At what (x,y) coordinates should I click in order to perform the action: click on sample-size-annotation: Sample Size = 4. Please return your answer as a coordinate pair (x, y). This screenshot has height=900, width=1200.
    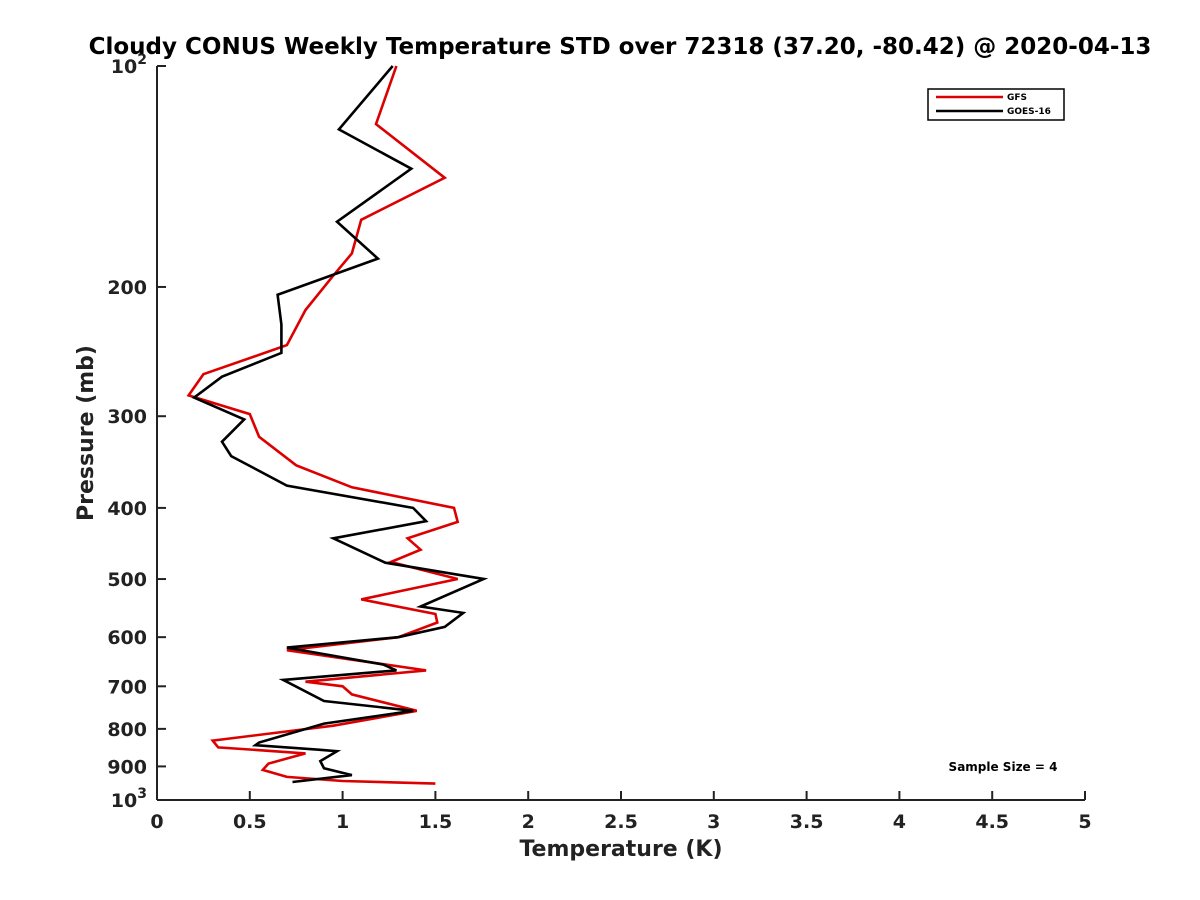
    Looking at the image, I should click on (1003, 767).